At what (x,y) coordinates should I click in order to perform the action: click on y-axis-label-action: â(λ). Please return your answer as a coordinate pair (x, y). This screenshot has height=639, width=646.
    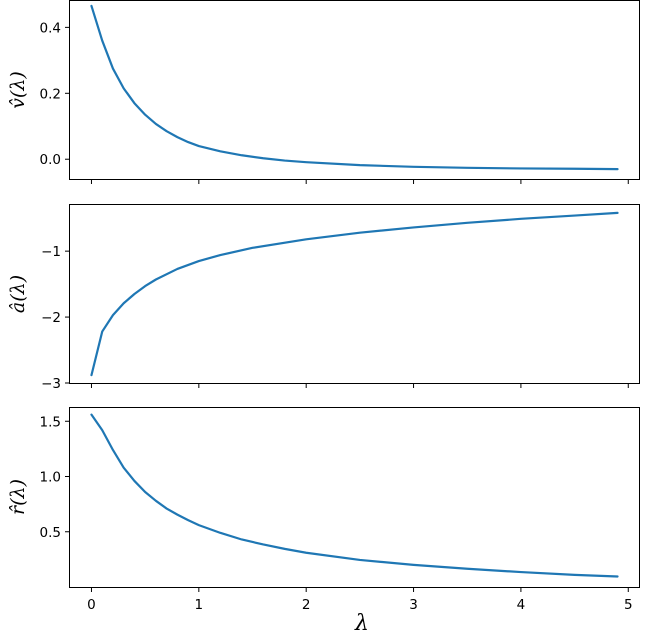
    Looking at the image, I should click on (18, 294).